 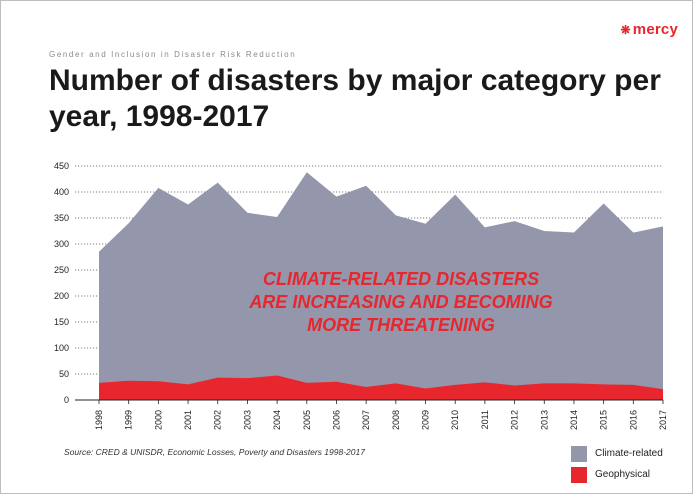 I want to click on x-tick-label: 2004, so click(x=277, y=420).